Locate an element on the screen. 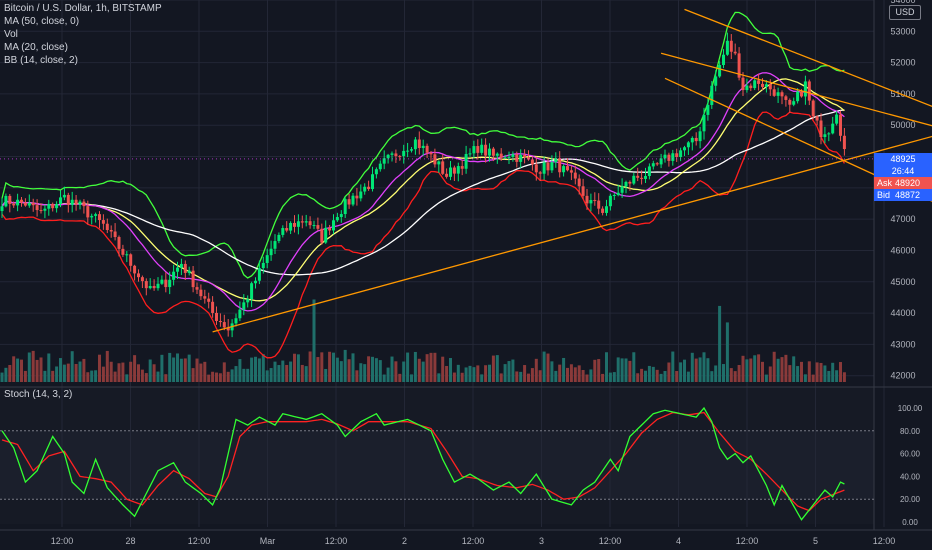  stoch-band-fill is located at coordinates (437, 465).